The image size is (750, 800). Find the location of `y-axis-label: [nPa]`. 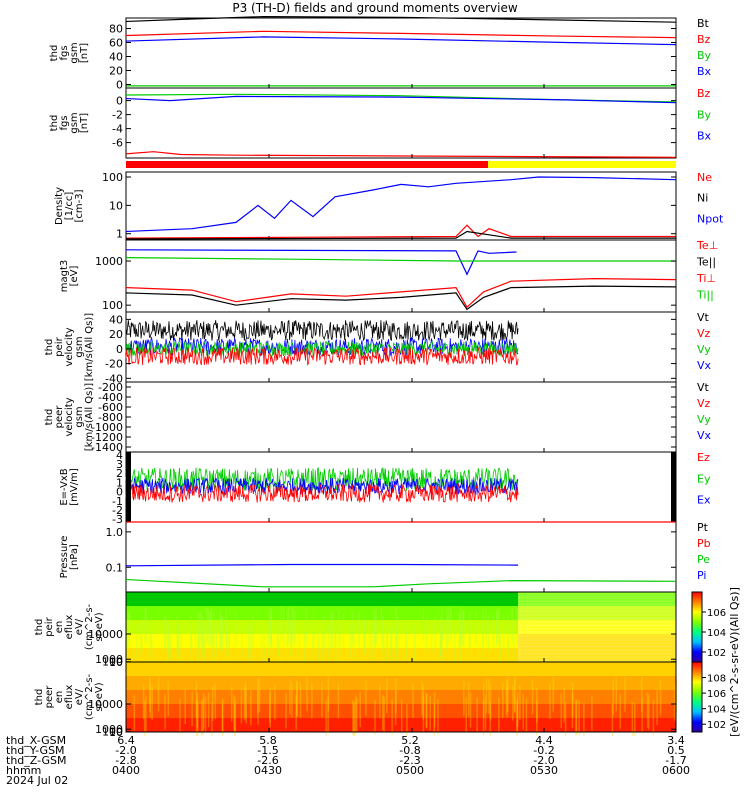

y-axis-label: [nPa] is located at coordinates (74, 557).